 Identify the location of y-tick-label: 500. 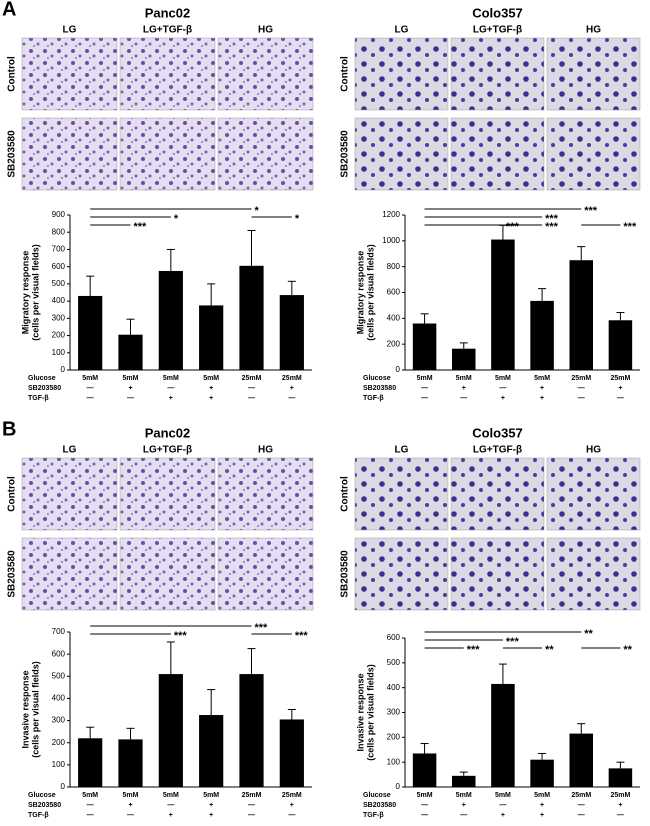
(59, 283).